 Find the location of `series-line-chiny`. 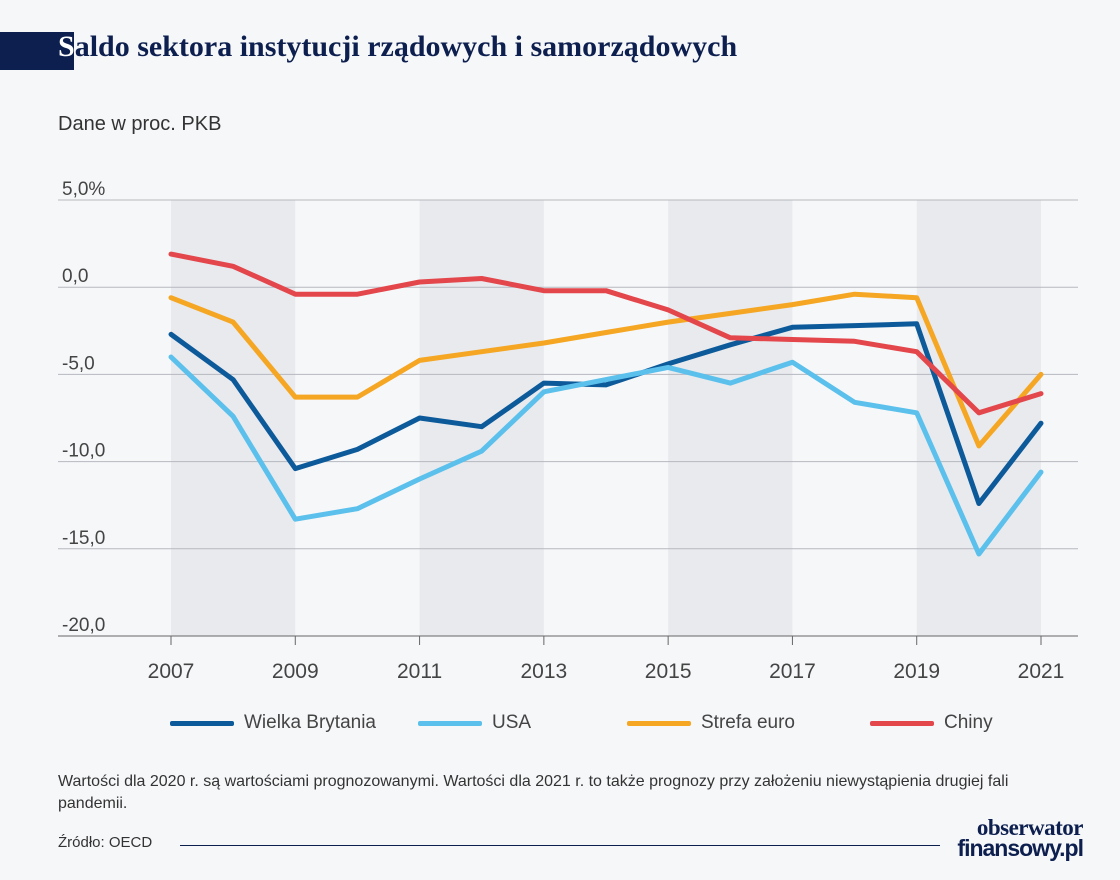

series-line-chiny is located at coordinates (606, 333).